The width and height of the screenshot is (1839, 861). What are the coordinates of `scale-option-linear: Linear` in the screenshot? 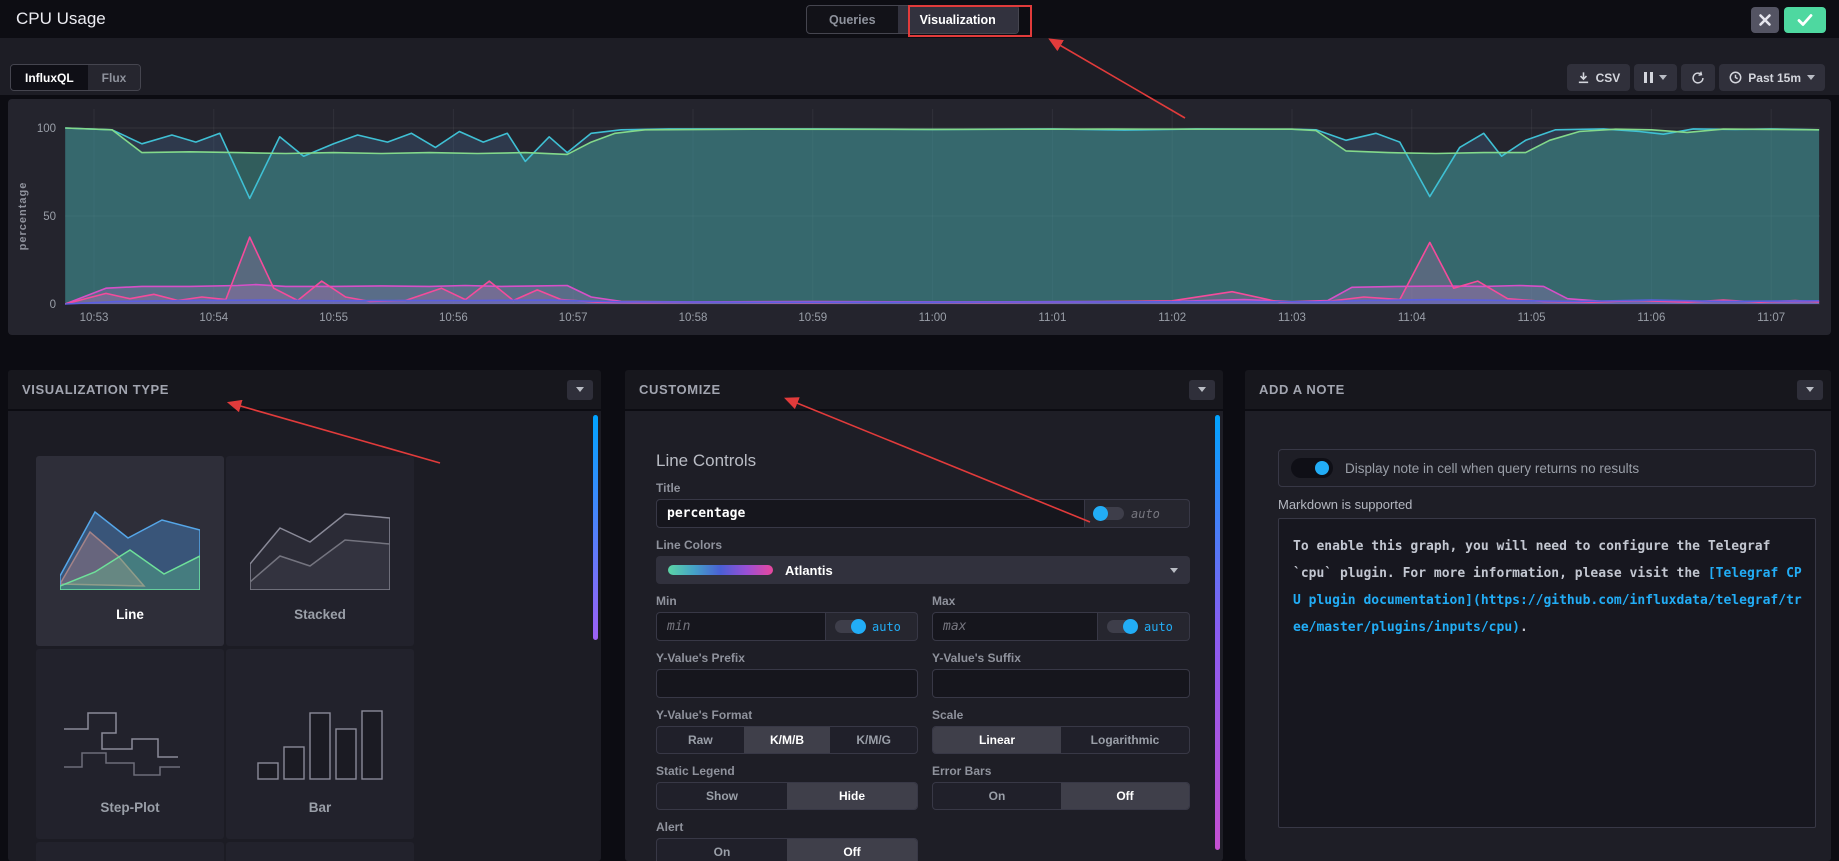 It's located at (997, 740).